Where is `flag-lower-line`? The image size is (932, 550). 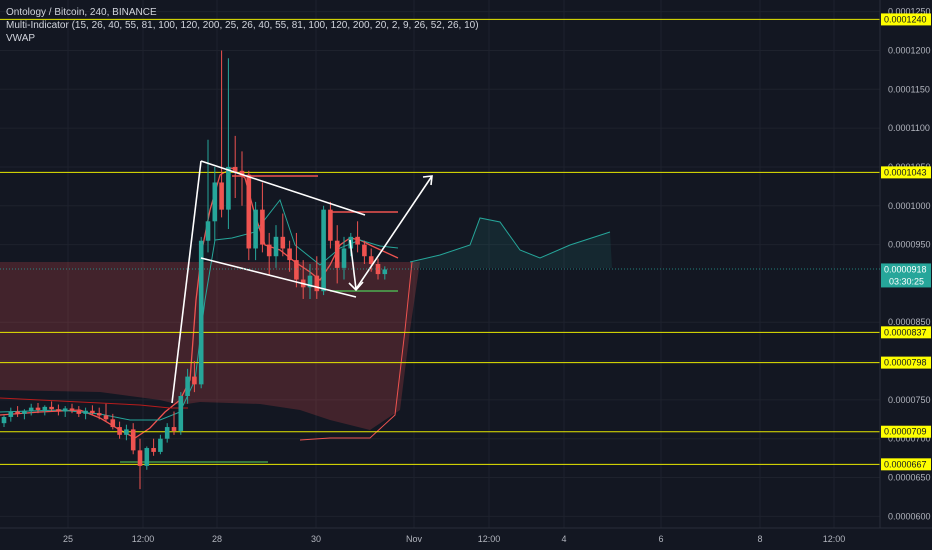
flag-lower-line is located at coordinates (278, 277).